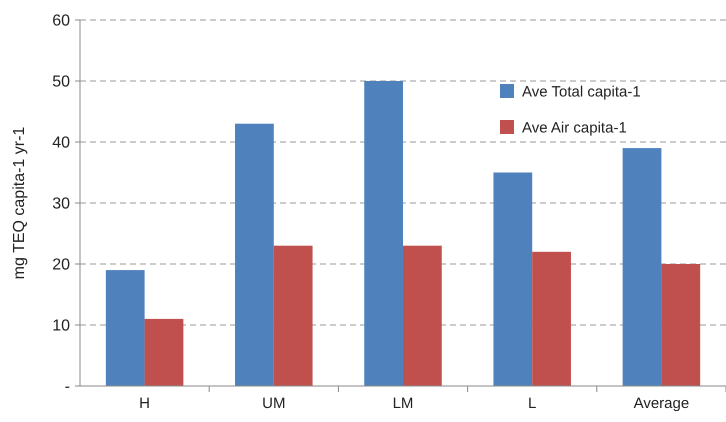 This screenshot has height=422, width=726. Describe the element at coordinates (662, 403) in the screenshot. I see `x-tick-label: Average` at that location.